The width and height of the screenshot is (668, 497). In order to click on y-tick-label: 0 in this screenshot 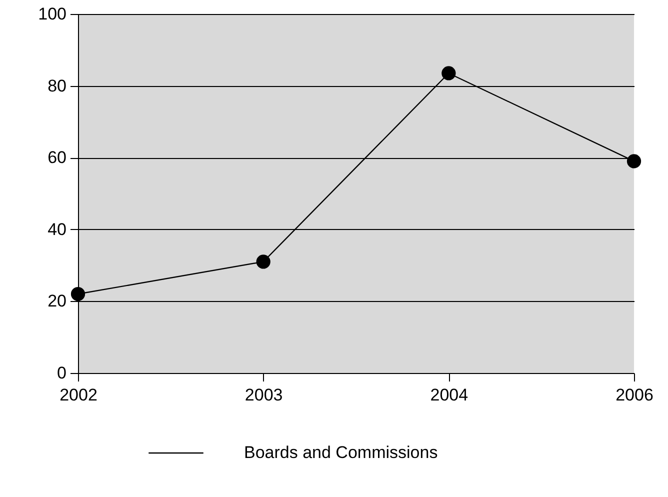, I will do `click(61, 373)`.